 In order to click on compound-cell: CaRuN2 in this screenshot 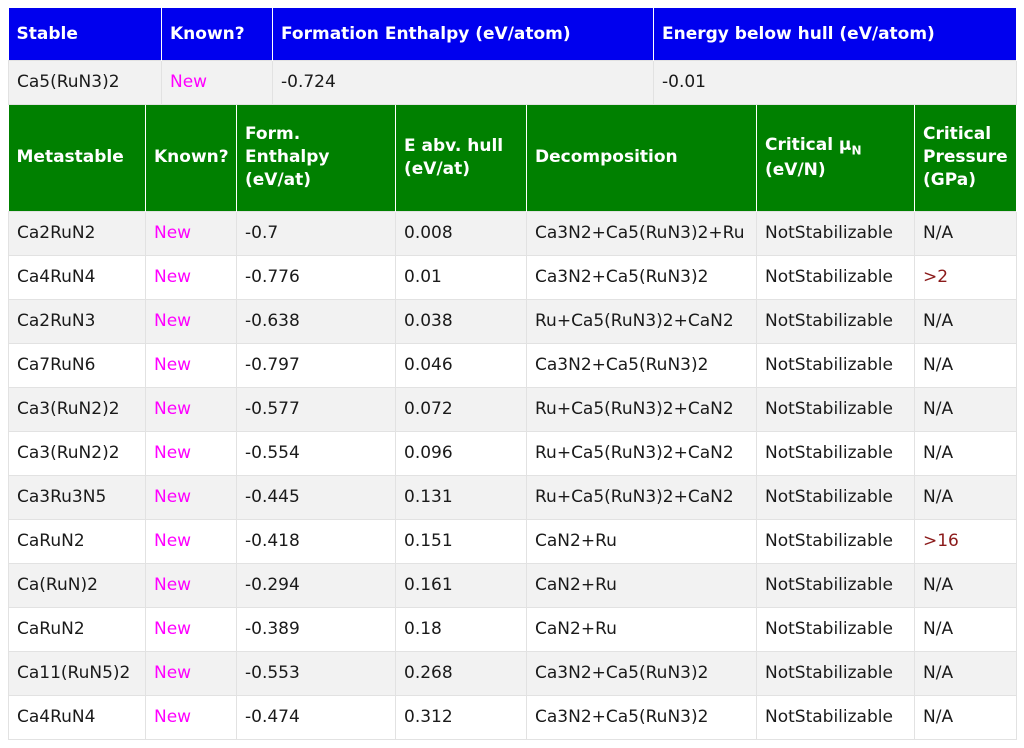, I will do `click(77, 541)`.